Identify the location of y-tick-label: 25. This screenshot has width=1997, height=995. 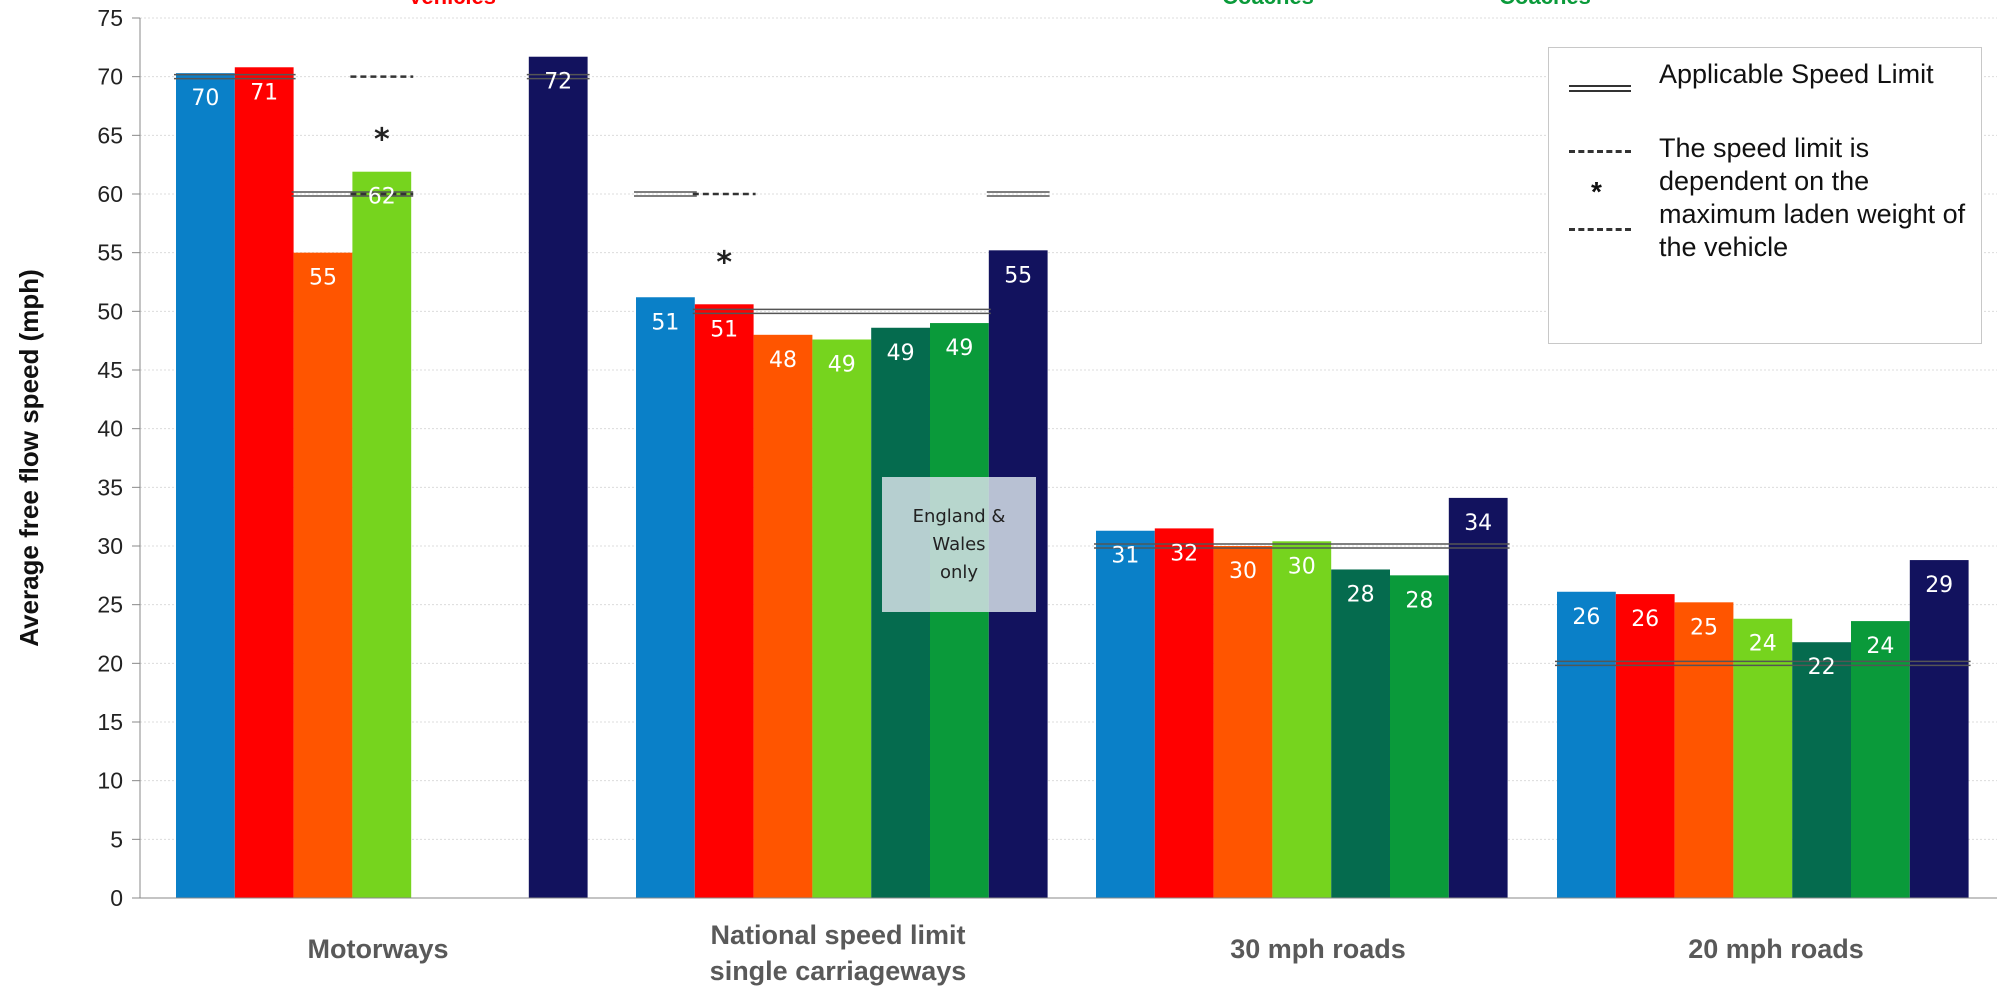
(110, 605).